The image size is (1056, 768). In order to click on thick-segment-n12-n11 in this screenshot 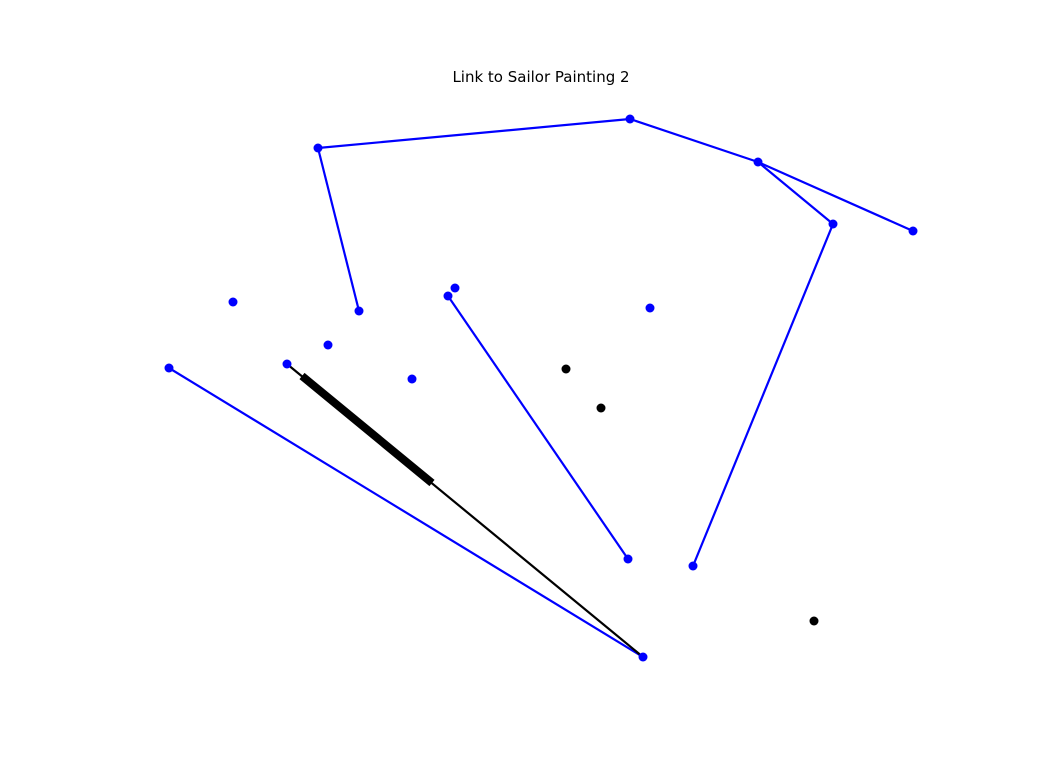, I will do `click(367, 429)`.